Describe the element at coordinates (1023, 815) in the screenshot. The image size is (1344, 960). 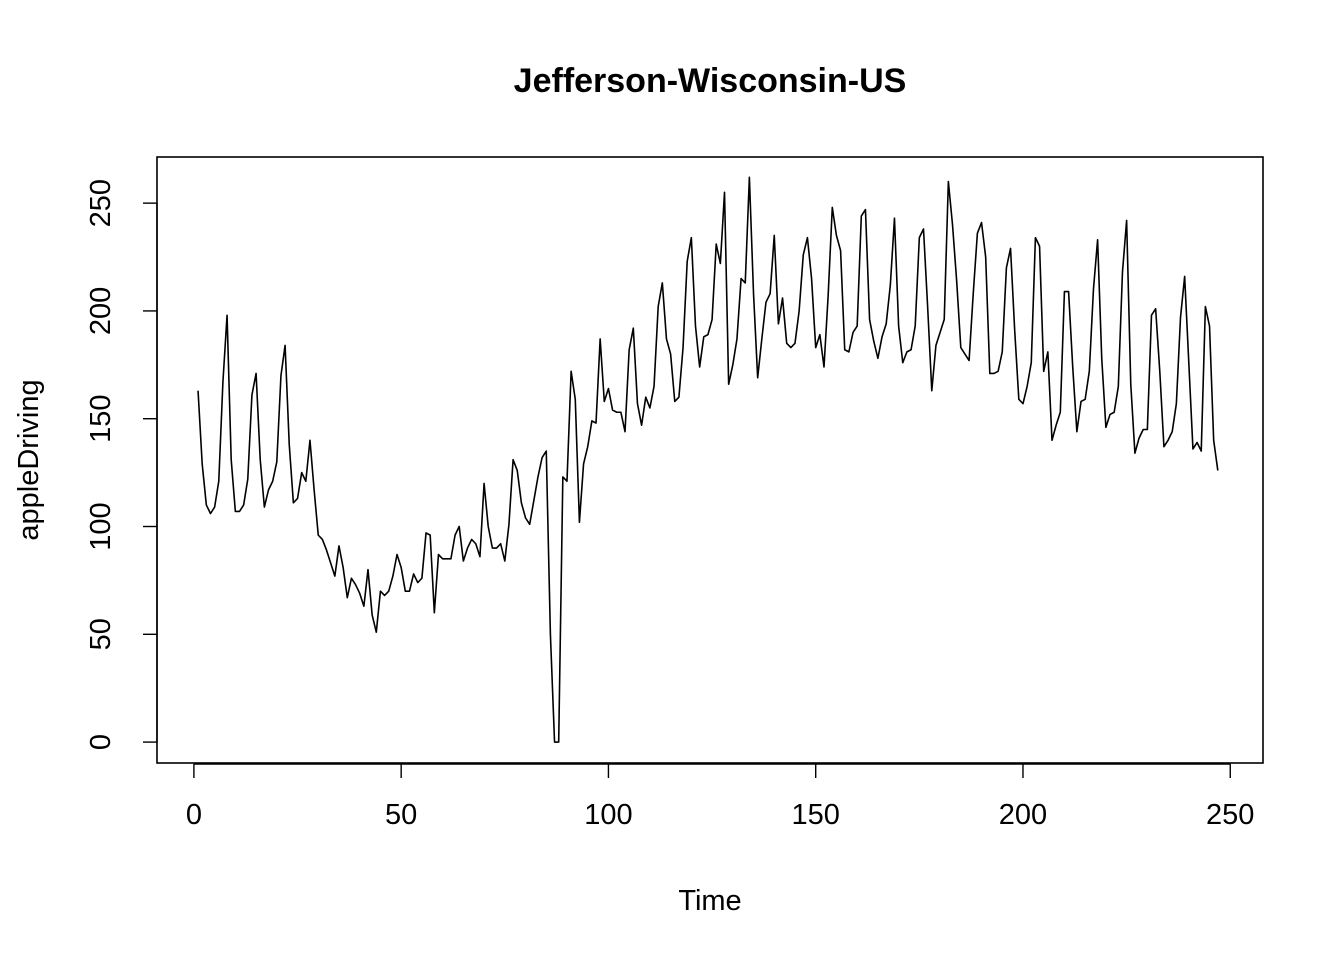
I see `x-tick-label: 200` at that location.